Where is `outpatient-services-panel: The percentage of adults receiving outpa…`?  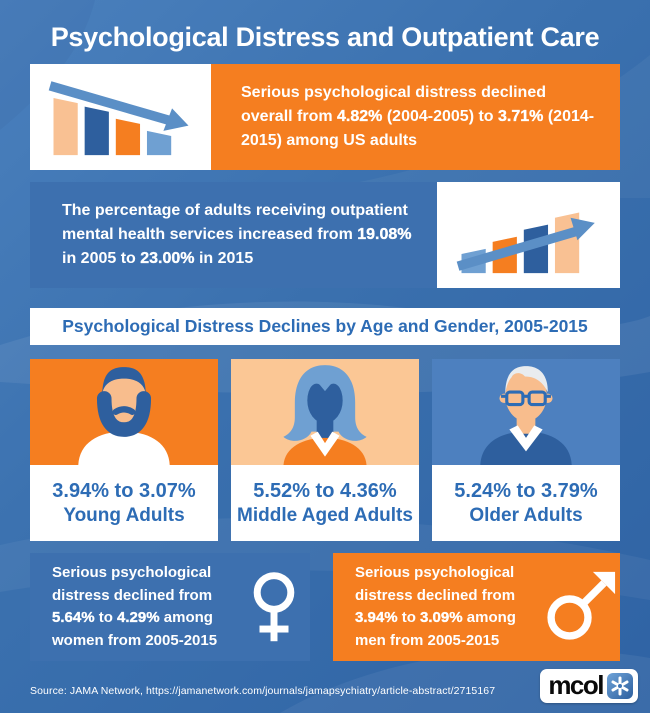 outpatient-services-panel: The percentage of adults receiving outpa… is located at coordinates (233, 235).